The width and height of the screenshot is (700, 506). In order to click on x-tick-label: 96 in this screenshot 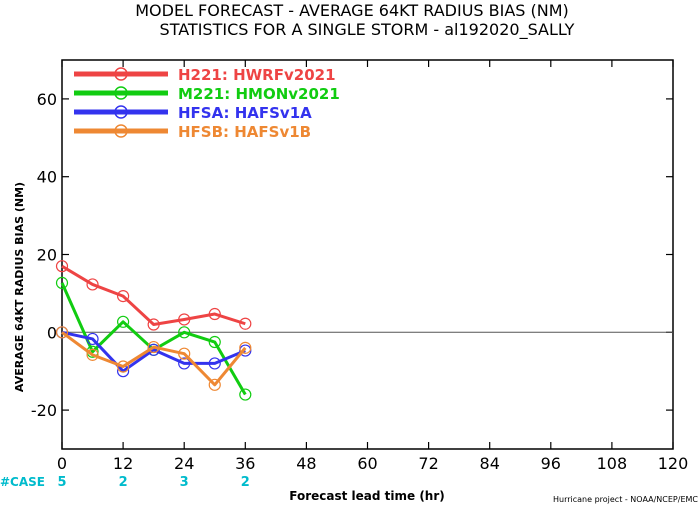, I will do `click(551, 463)`.